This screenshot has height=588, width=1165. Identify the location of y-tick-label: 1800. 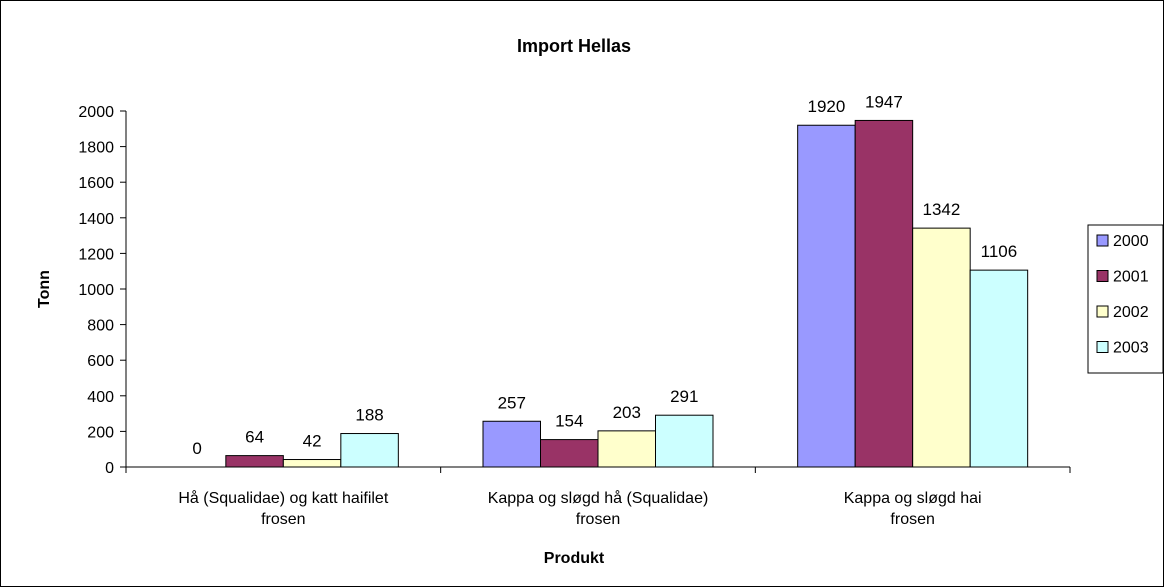
(96, 148).